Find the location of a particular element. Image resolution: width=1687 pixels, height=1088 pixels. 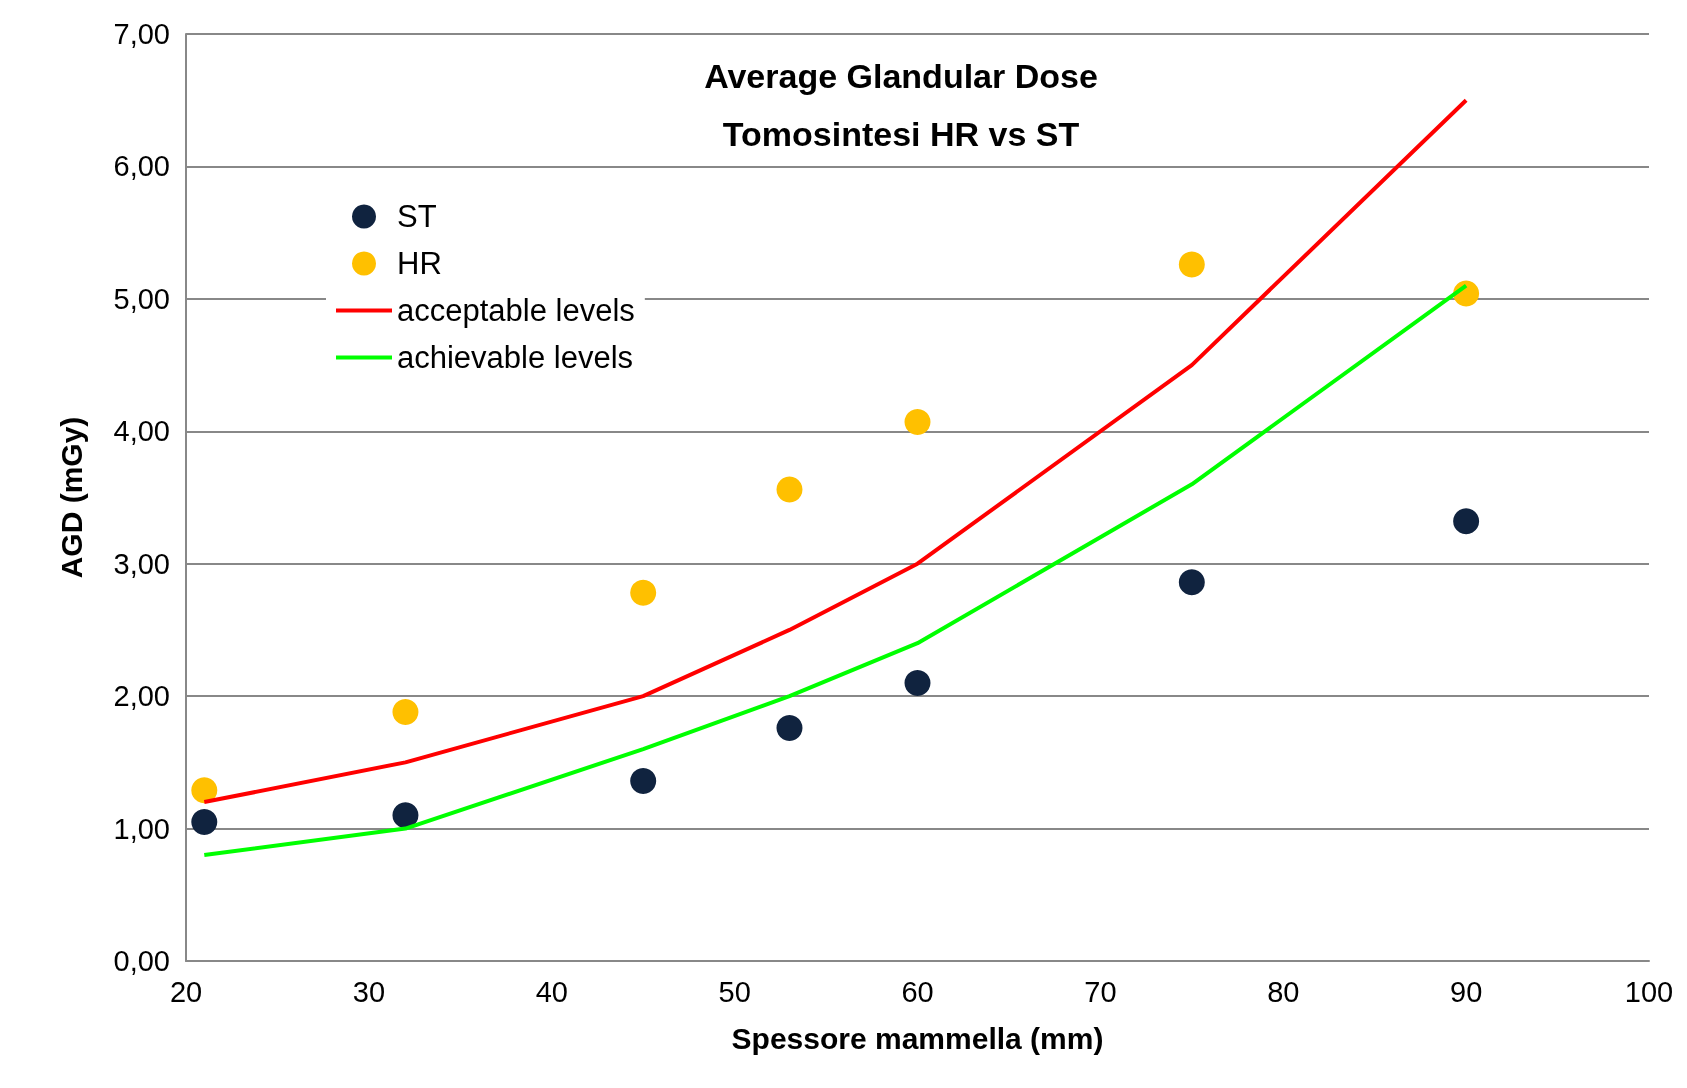

y-tick-label: 1,00 is located at coordinates (141, 828).